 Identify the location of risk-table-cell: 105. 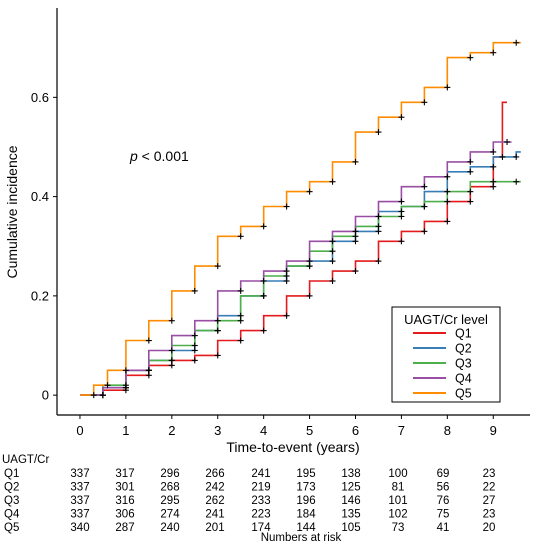
(350, 528).